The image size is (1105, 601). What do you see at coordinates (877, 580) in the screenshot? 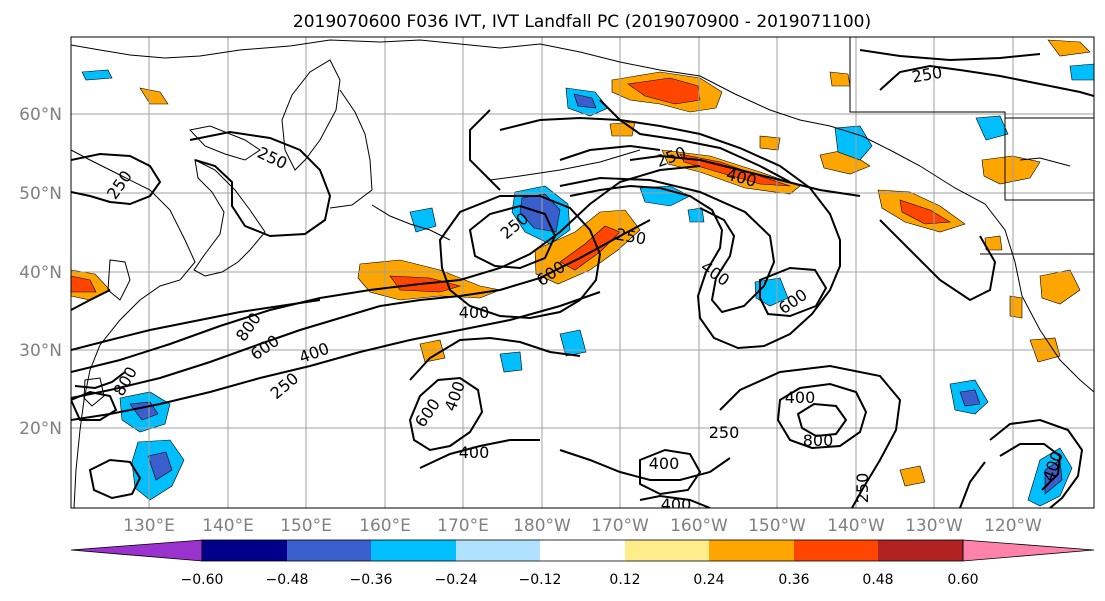
I see `colorbar-tick-label: 0.48` at bounding box center [877, 580].